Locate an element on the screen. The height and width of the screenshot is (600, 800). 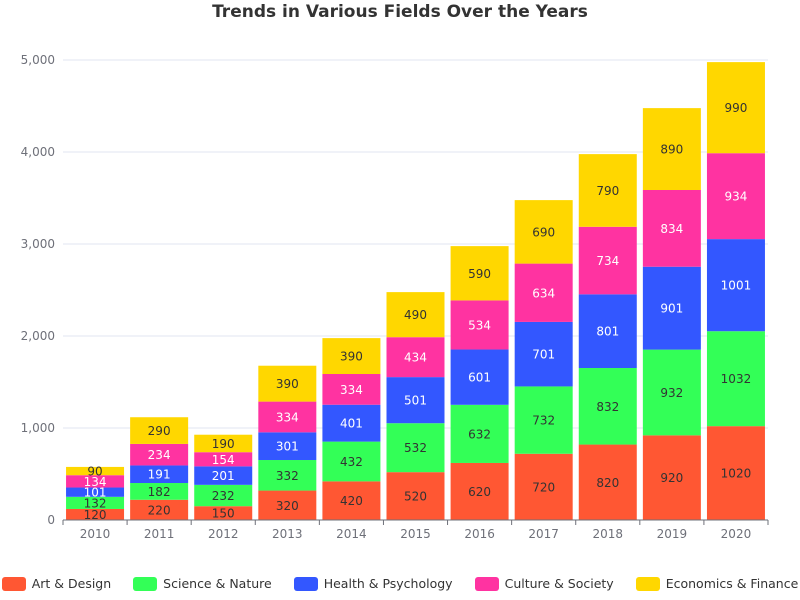
data-label: 820 is located at coordinates (607, 483).